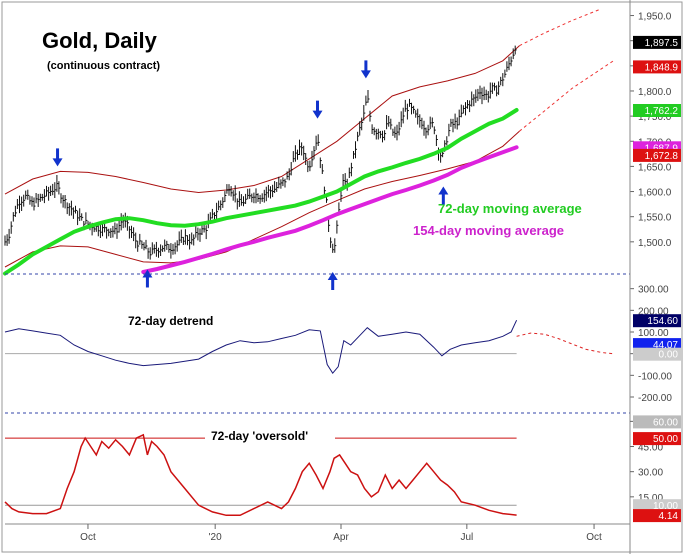  I want to click on x-tick-label-1: '20, so click(215, 537).